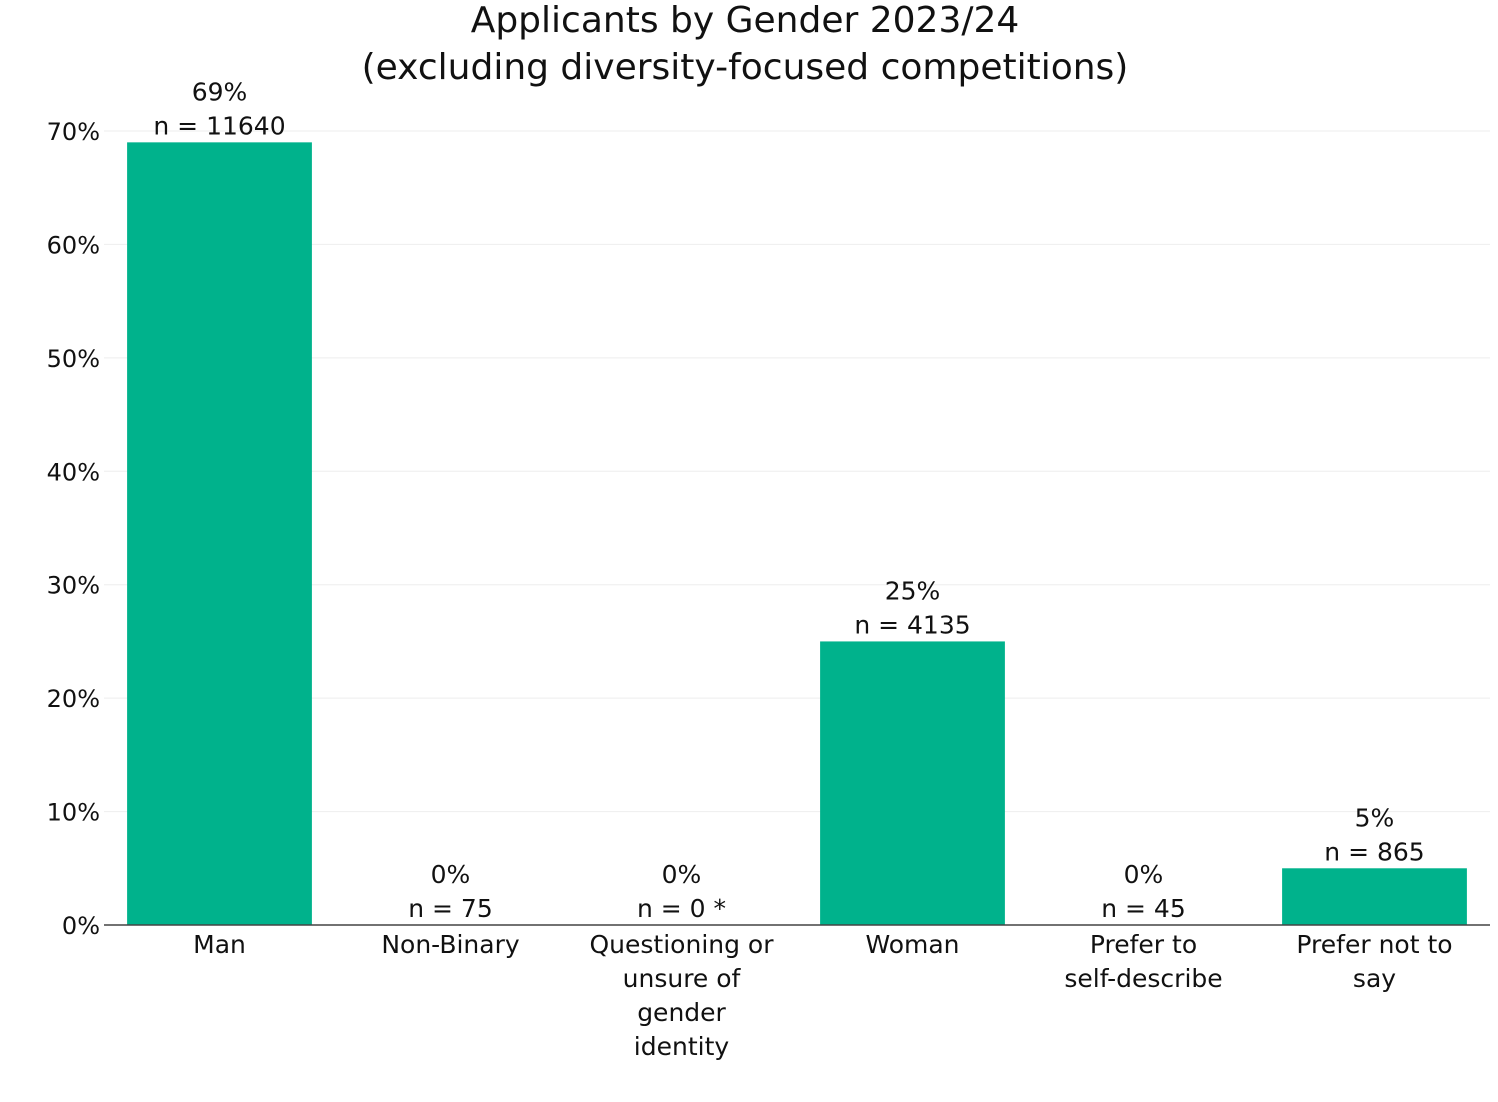 This screenshot has width=1498, height=1102. Describe the element at coordinates (73, 699) in the screenshot. I see `y-tick-label: 20%` at that location.